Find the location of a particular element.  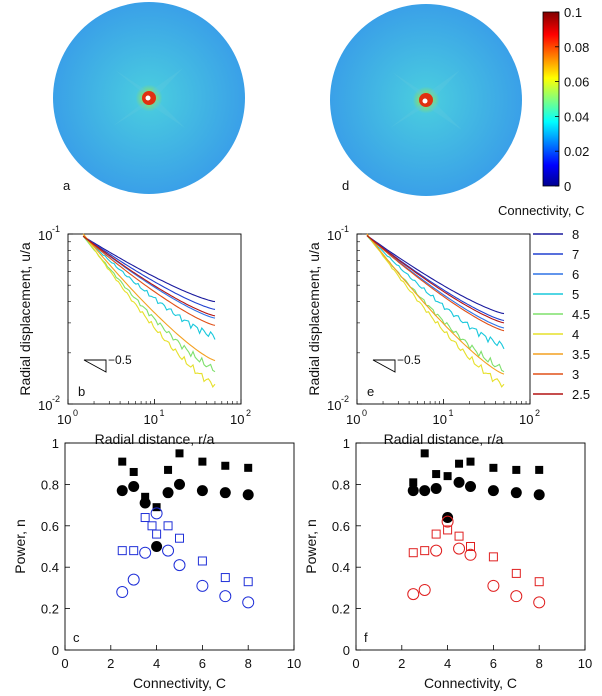

colorbar-tick-label: 0.06 is located at coordinates (576, 82).